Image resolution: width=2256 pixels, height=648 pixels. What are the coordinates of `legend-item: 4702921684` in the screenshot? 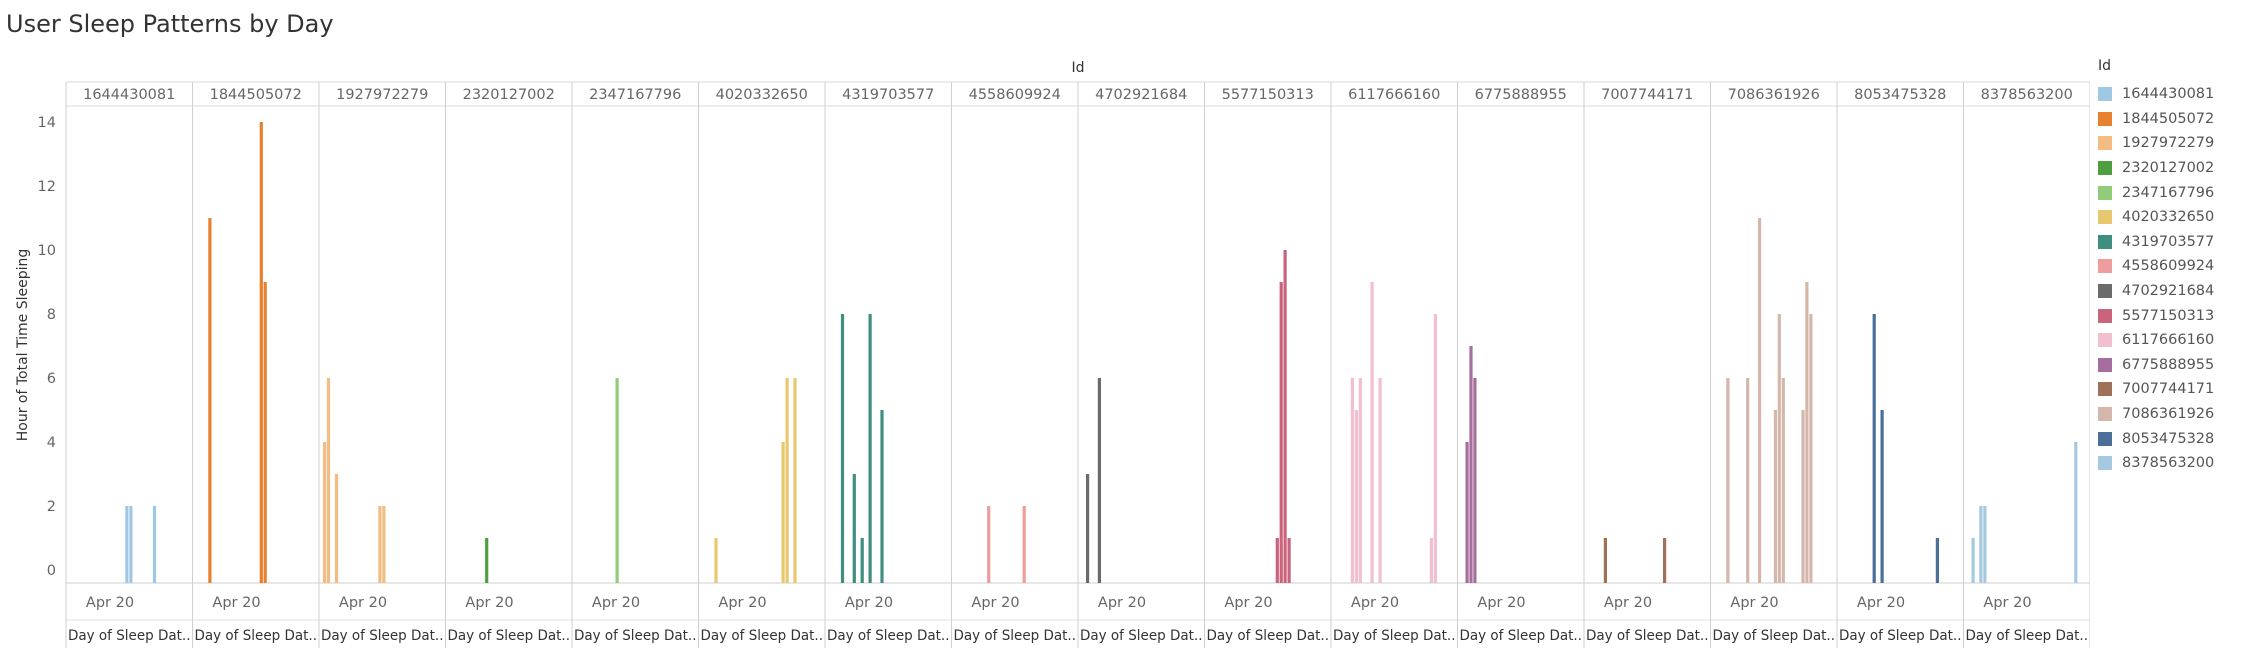 It's located at (2173, 291).